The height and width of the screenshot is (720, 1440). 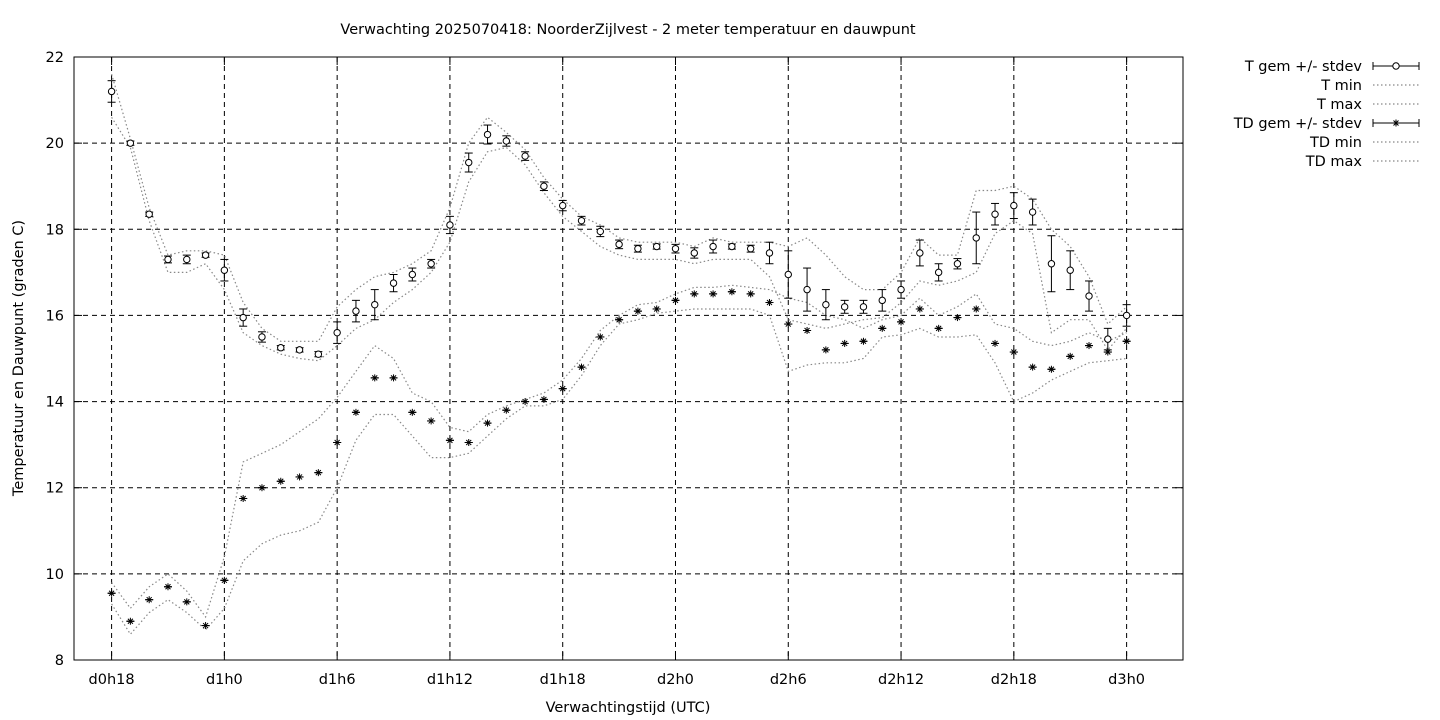 What do you see at coordinates (55, 489) in the screenshot?
I see `y-tick-label: 12` at bounding box center [55, 489].